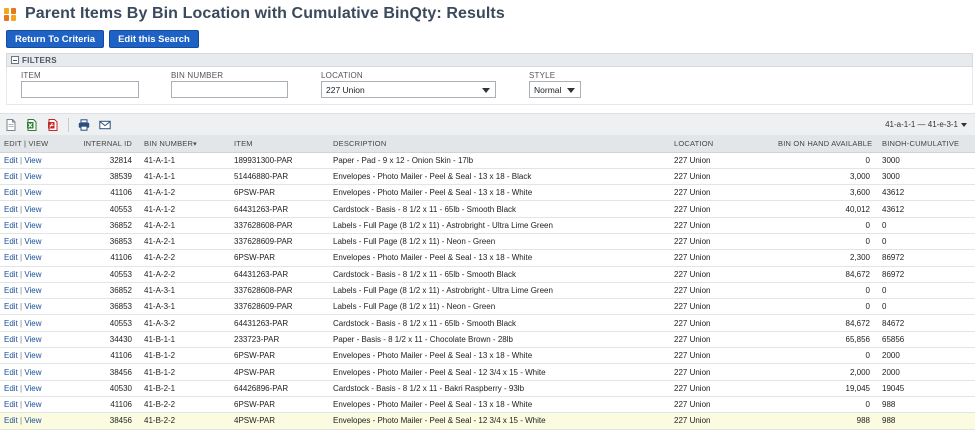  I want to click on col-header-bin-number-label: BIN NUMBER, so click(169, 143).